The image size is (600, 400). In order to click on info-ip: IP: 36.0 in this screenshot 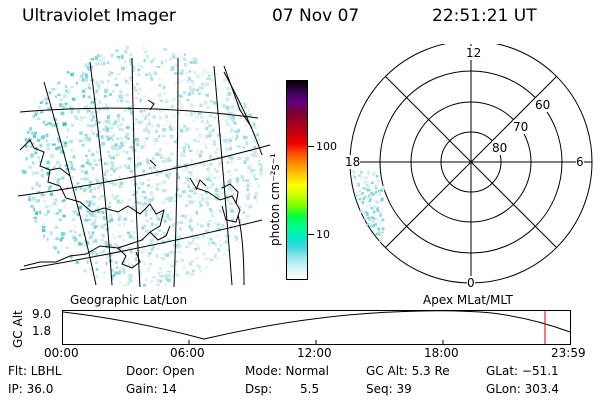, I will do `click(30, 389)`.